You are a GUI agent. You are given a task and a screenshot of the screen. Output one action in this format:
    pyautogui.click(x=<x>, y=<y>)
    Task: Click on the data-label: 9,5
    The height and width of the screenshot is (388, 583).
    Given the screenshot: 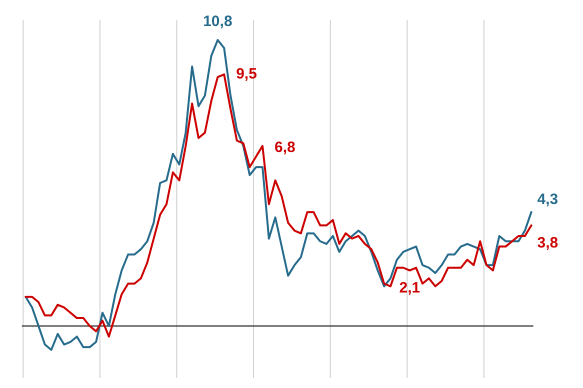 What is the action you would take?
    pyautogui.click(x=246, y=73)
    